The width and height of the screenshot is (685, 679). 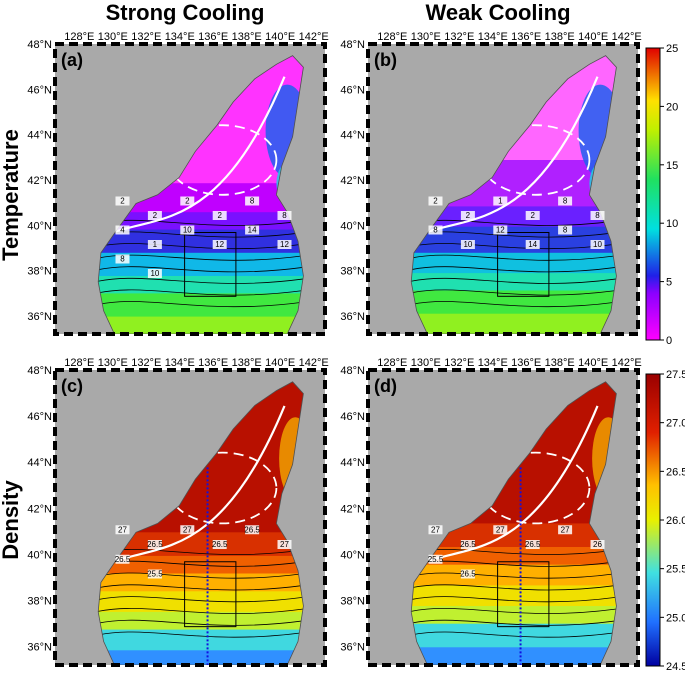 What do you see at coordinates (11, 195) in the screenshot?
I see `row-title-temperature: Temperature` at bounding box center [11, 195].